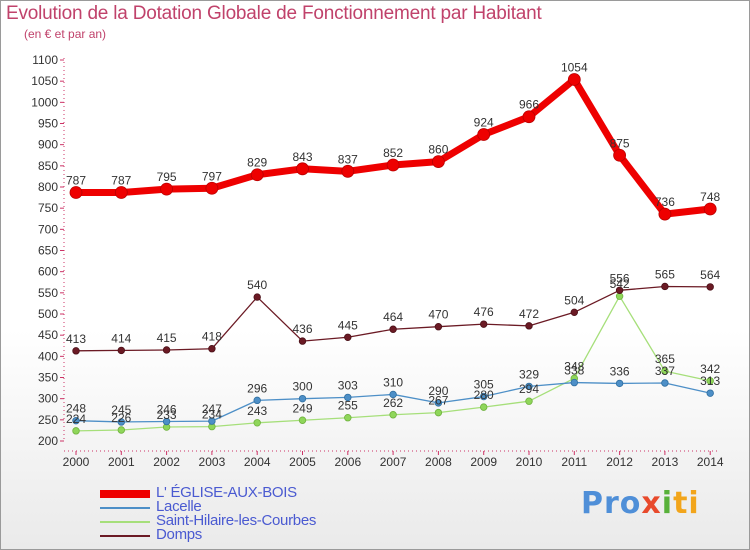 Image resolution: width=750 pixels, height=550 pixels. Describe the element at coordinates (121, 338) in the screenshot. I see `data-label-domps-2001: 414` at that location.